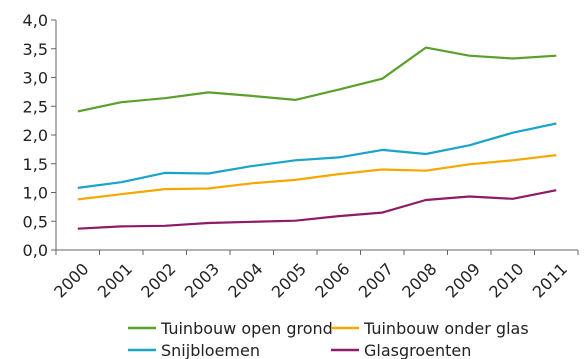 The width and height of the screenshot is (588, 359). Describe the element at coordinates (35, 193) in the screenshot. I see `y-tick-label: 1,0` at that location.